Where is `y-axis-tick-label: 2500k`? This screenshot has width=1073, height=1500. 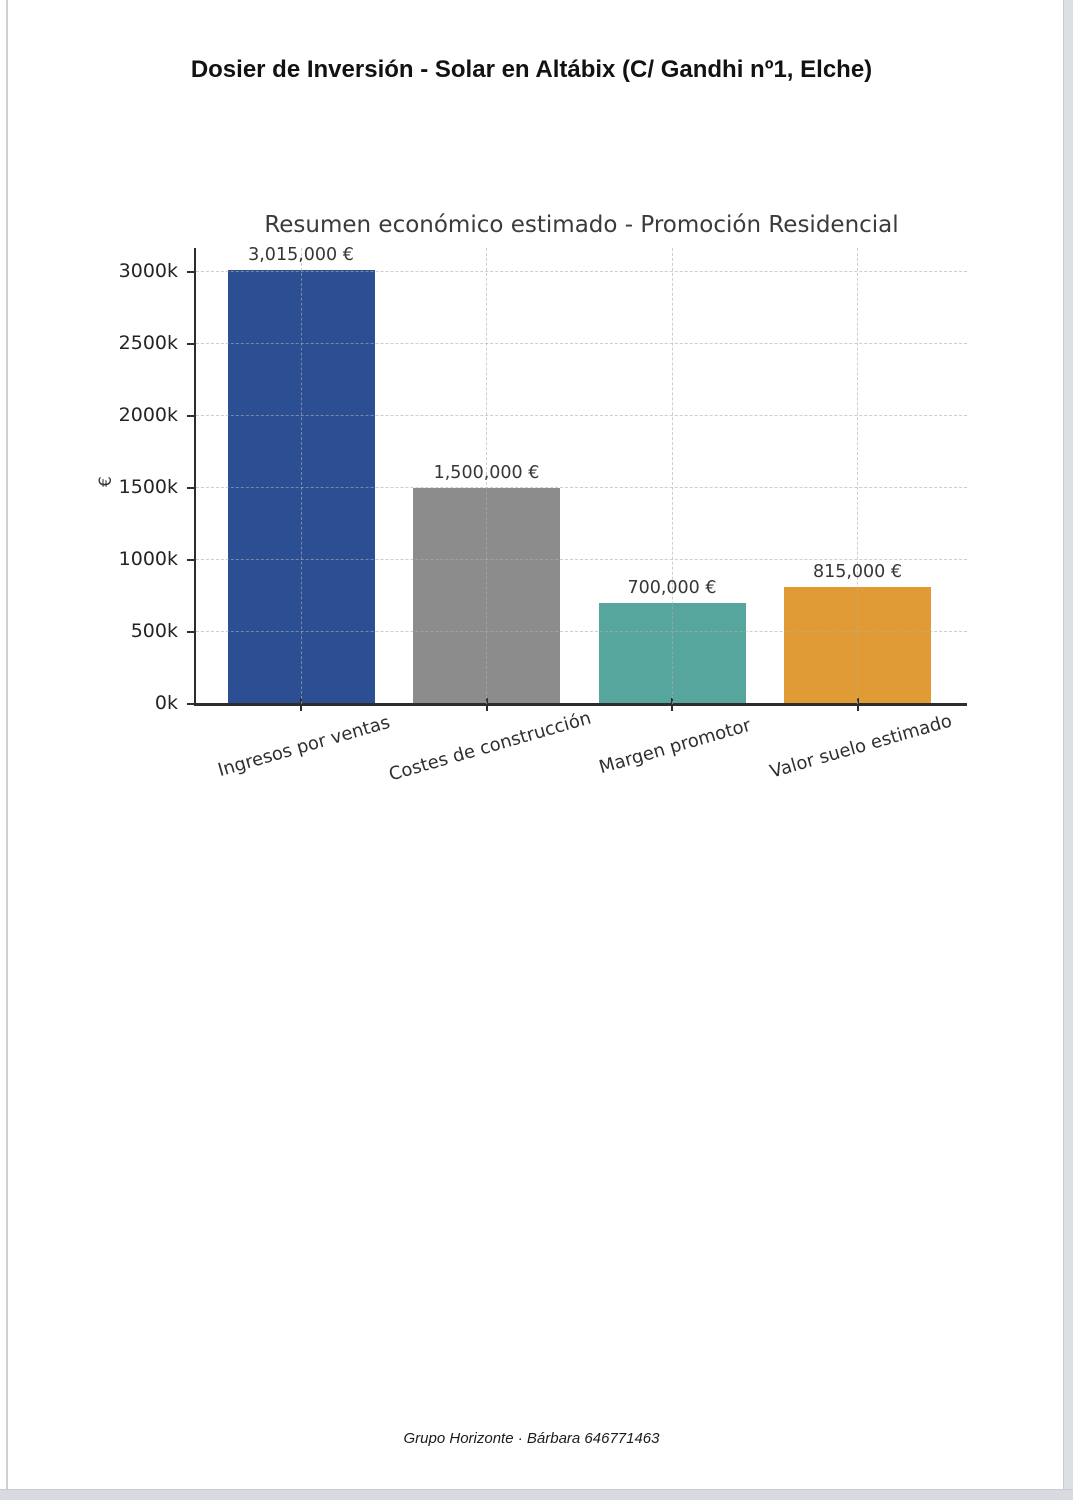 y-axis-tick-label: 2500k is located at coordinates (148, 342).